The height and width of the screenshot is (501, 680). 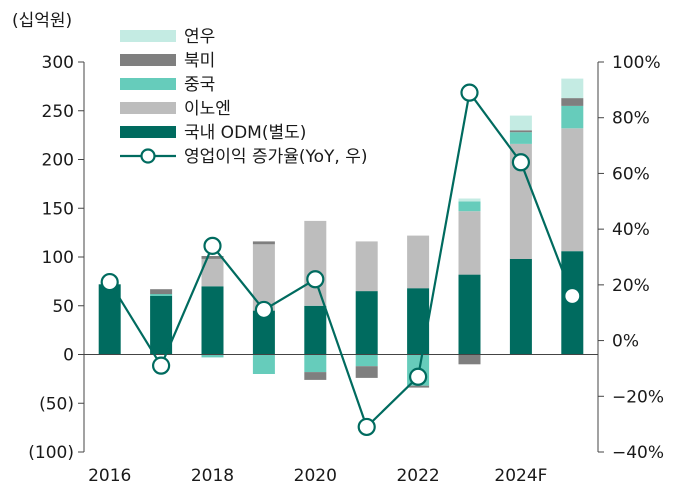 What do you see at coordinates (418, 376) in the screenshot?
I see `growth-point-2022` at bounding box center [418, 376].